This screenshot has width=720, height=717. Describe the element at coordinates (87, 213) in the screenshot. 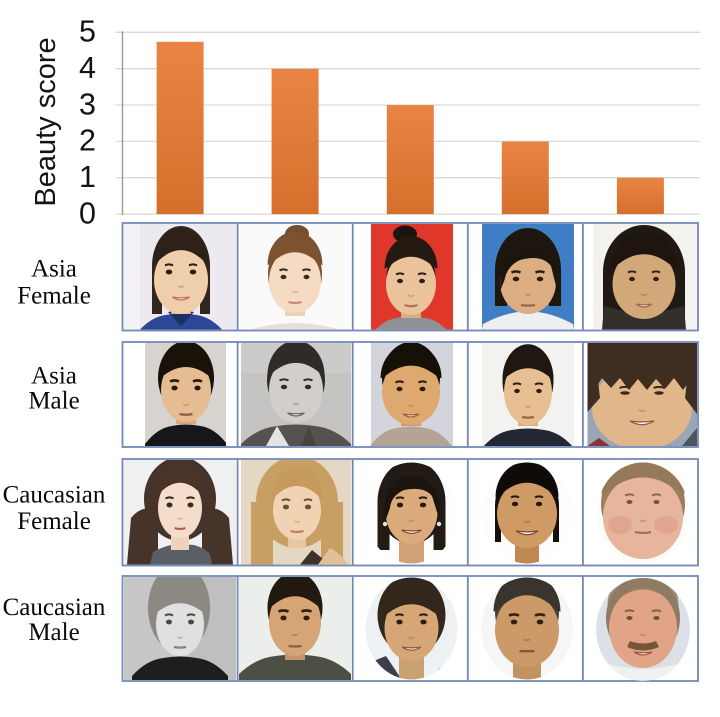

I see `svg-text: 0` at that location.